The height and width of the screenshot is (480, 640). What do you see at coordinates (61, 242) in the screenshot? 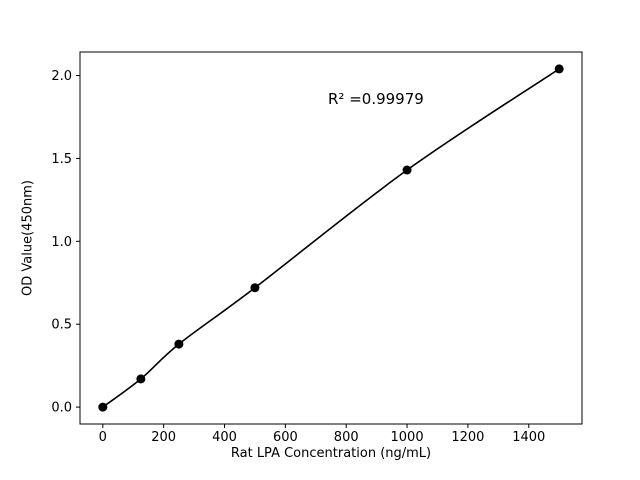
I see `y-tick-label: 1.0` at bounding box center [61, 242].